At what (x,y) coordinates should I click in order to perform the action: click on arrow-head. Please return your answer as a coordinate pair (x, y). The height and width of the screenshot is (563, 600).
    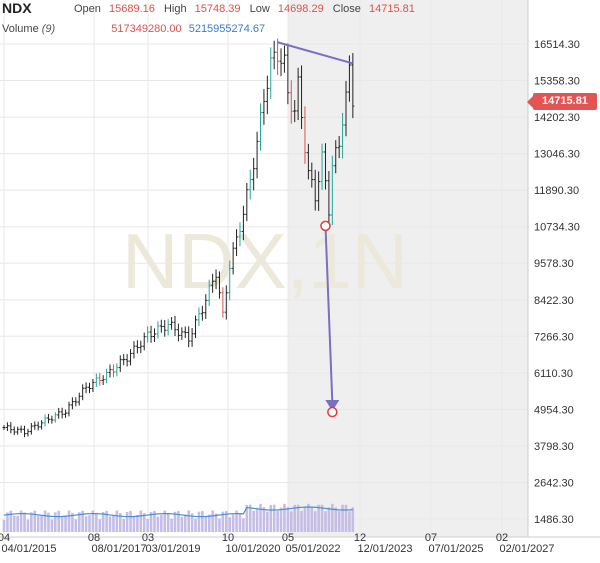
    Looking at the image, I should click on (332, 406).